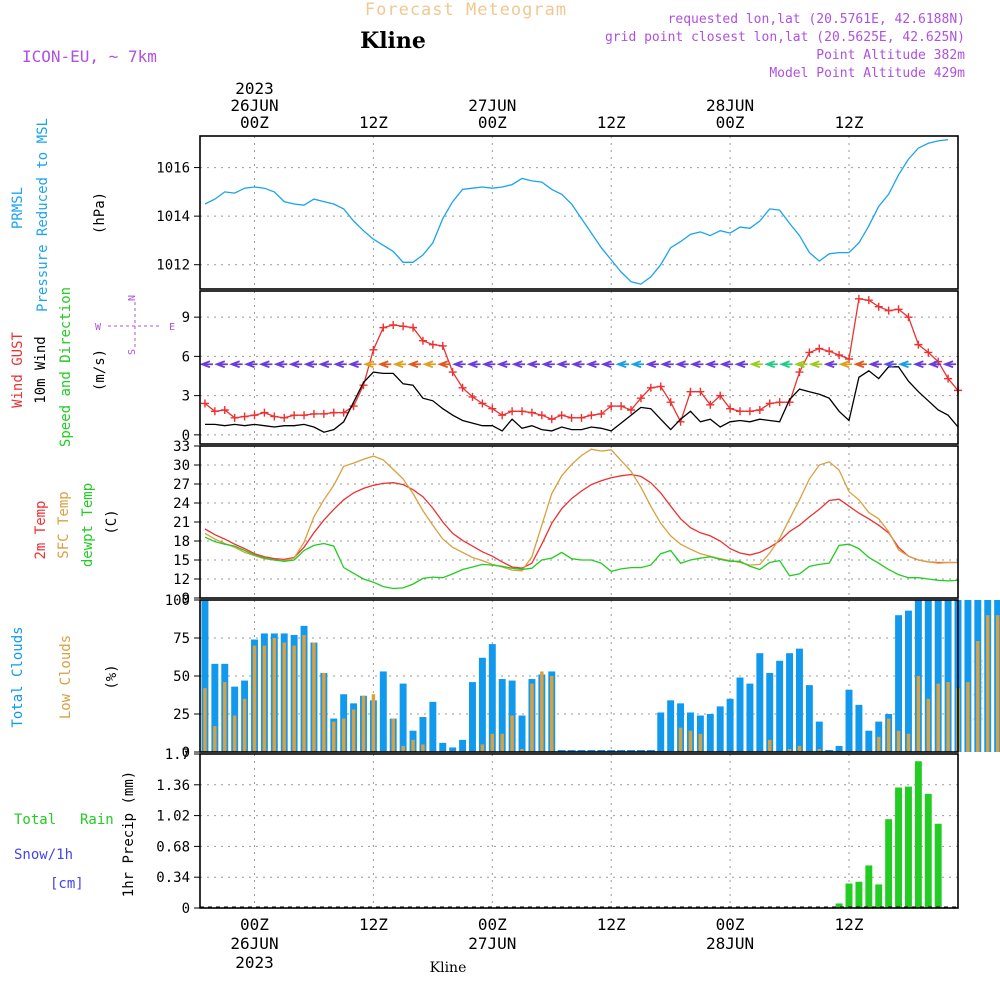 The image size is (1000, 1000). I want to click on dewpt-label: dewpt Temp, so click(88, 525).